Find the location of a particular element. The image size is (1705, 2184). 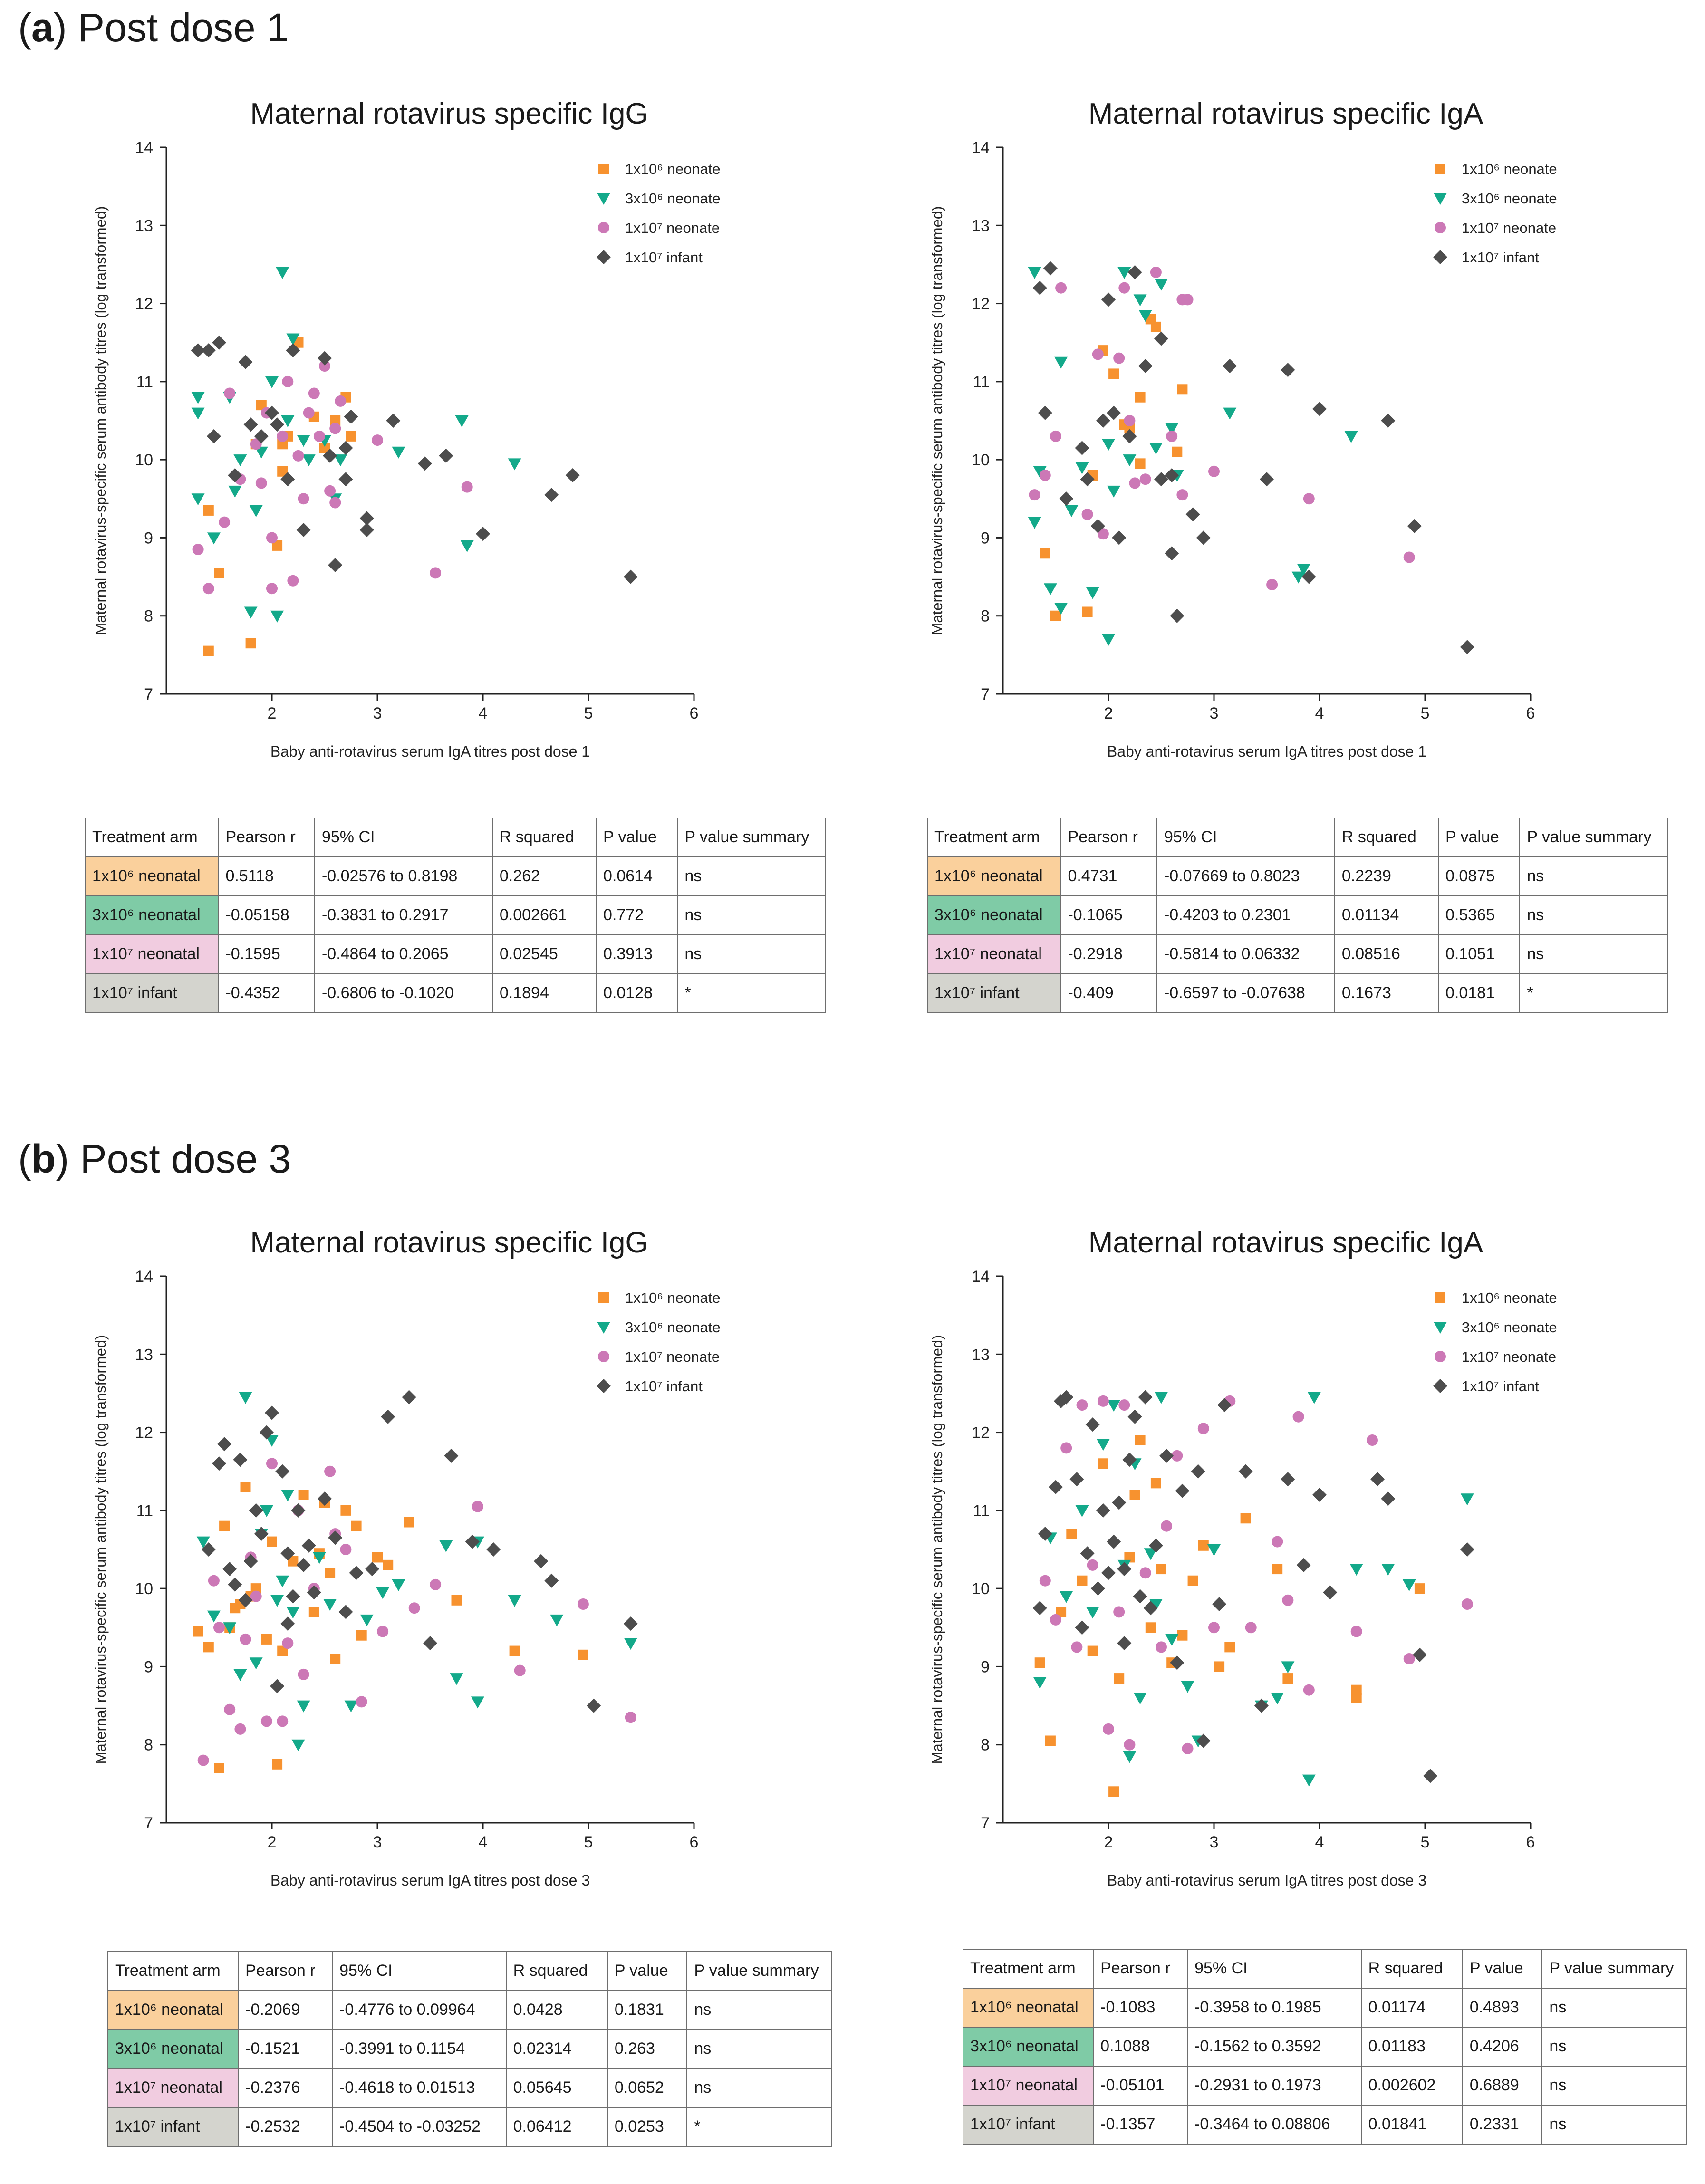

table-cell: 0.4731 is located at coordinates (1109, 876).